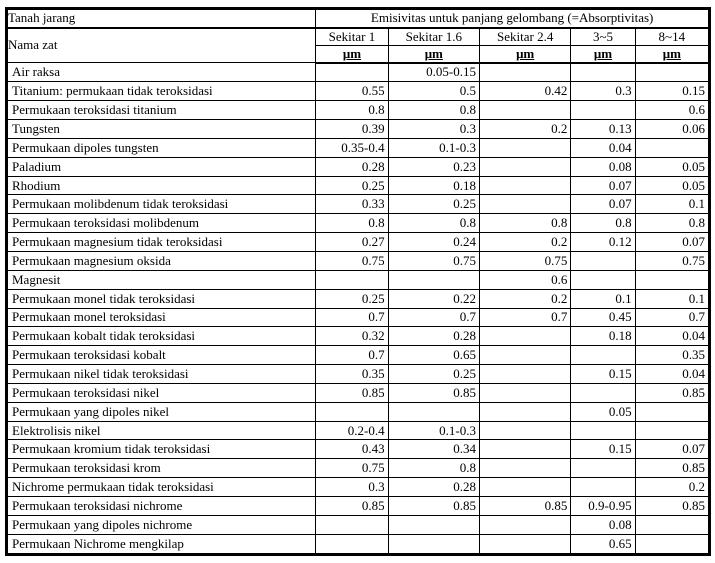 This screenshot has height=563, width=715. I want to click on value-cell: 0.22, so click(433, 298).